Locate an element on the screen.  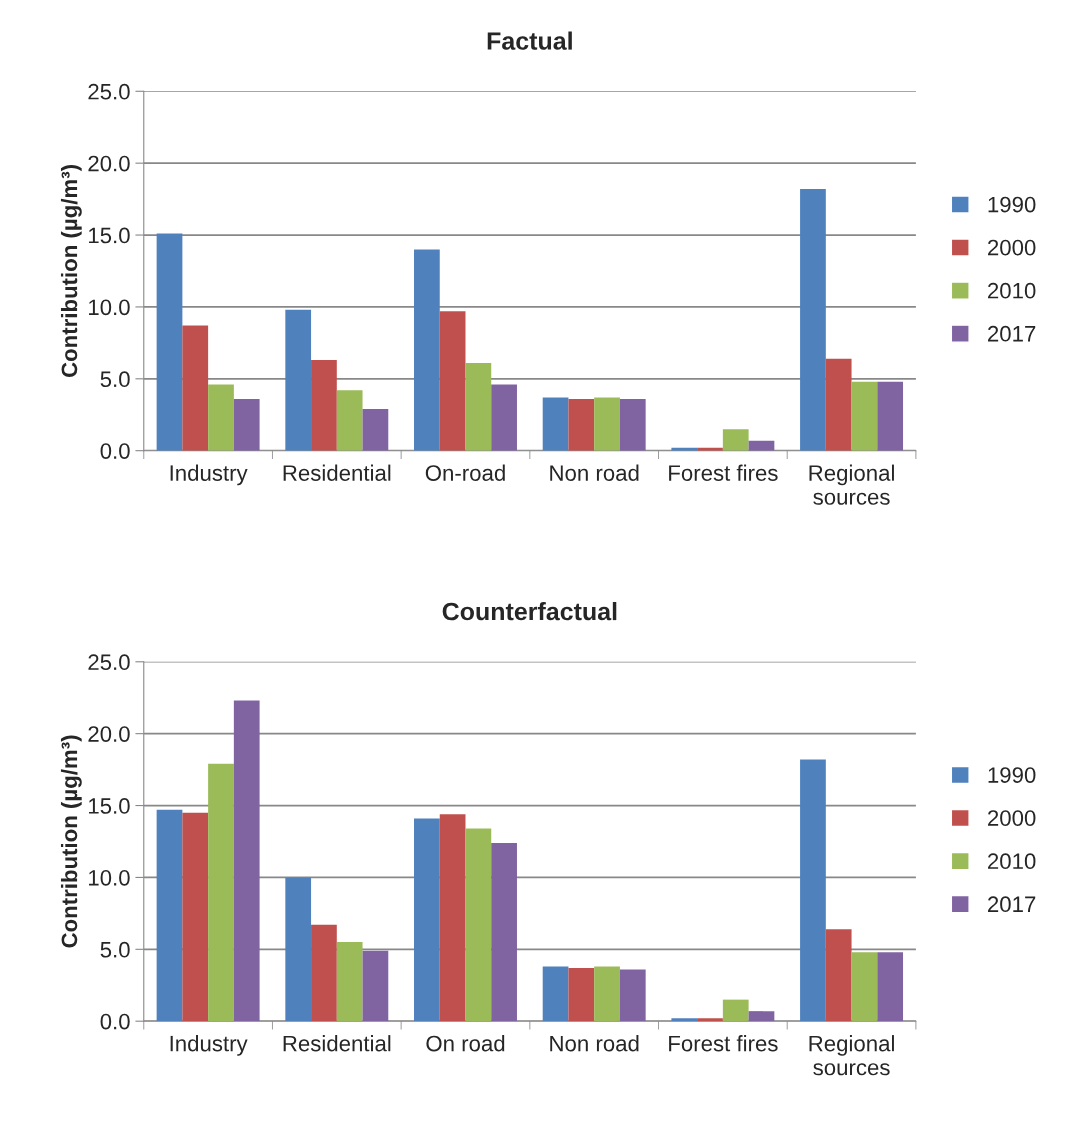
chart-title: Counterfactual is located at coordinates (529, 611).